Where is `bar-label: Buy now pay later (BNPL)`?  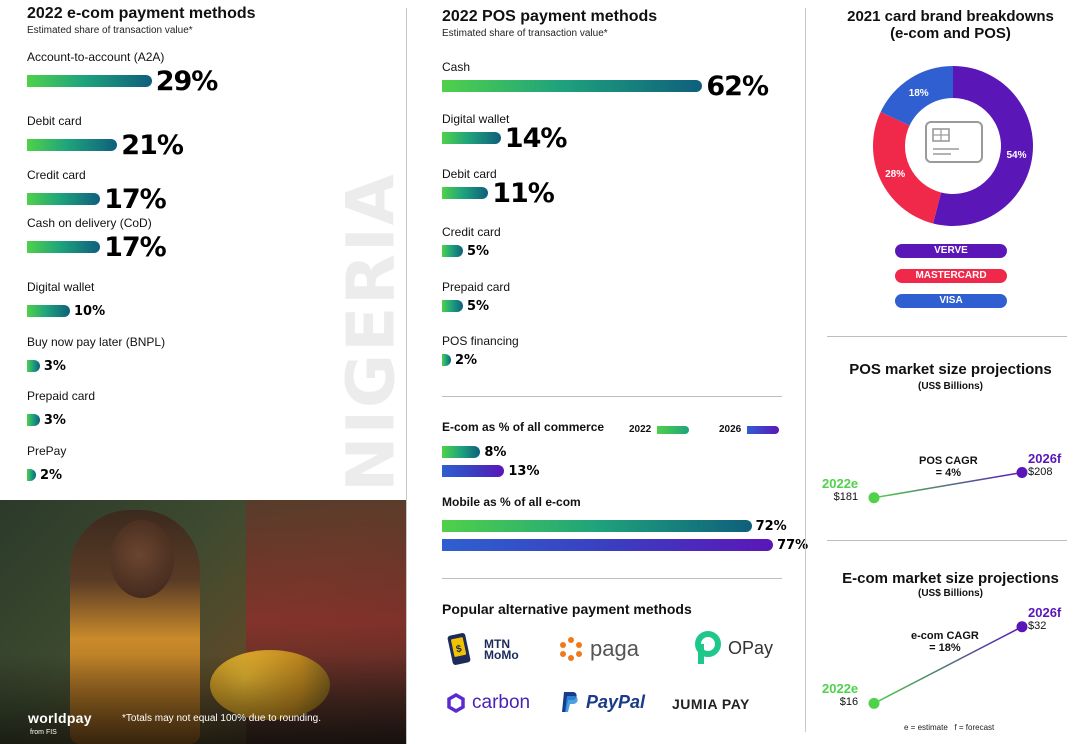 bar-label: Buy now pay later (BNPL) is located at coordinates (96, 342).